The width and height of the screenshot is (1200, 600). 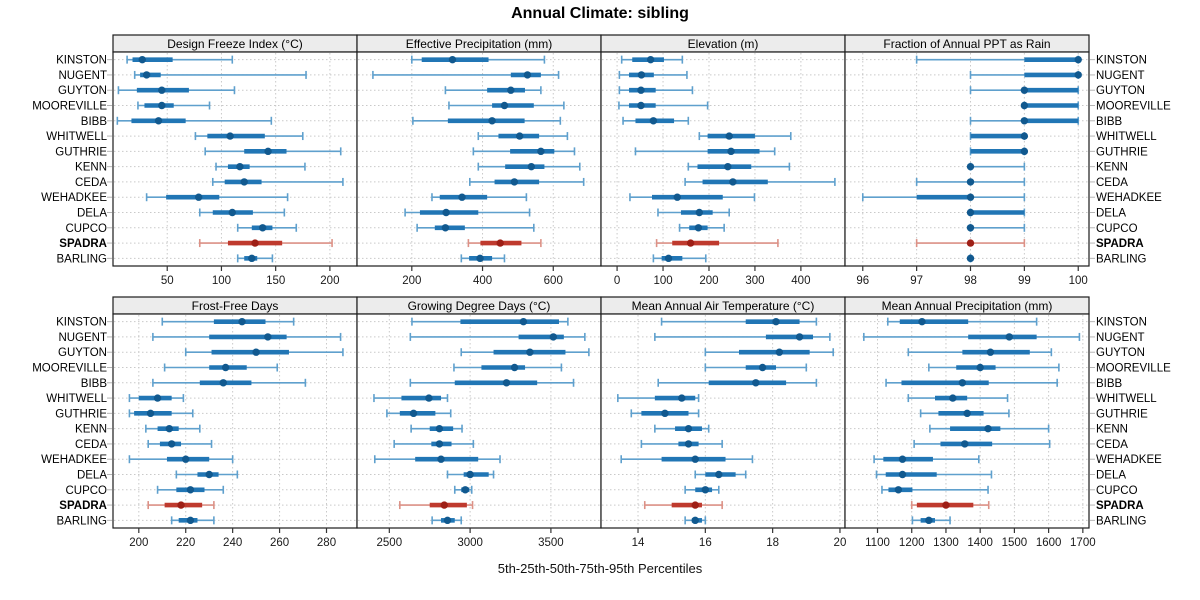 What do you see at coordinates (723, 159) in the screenshot?
I see `panel-plot-area` at bounding box center [723, 159].